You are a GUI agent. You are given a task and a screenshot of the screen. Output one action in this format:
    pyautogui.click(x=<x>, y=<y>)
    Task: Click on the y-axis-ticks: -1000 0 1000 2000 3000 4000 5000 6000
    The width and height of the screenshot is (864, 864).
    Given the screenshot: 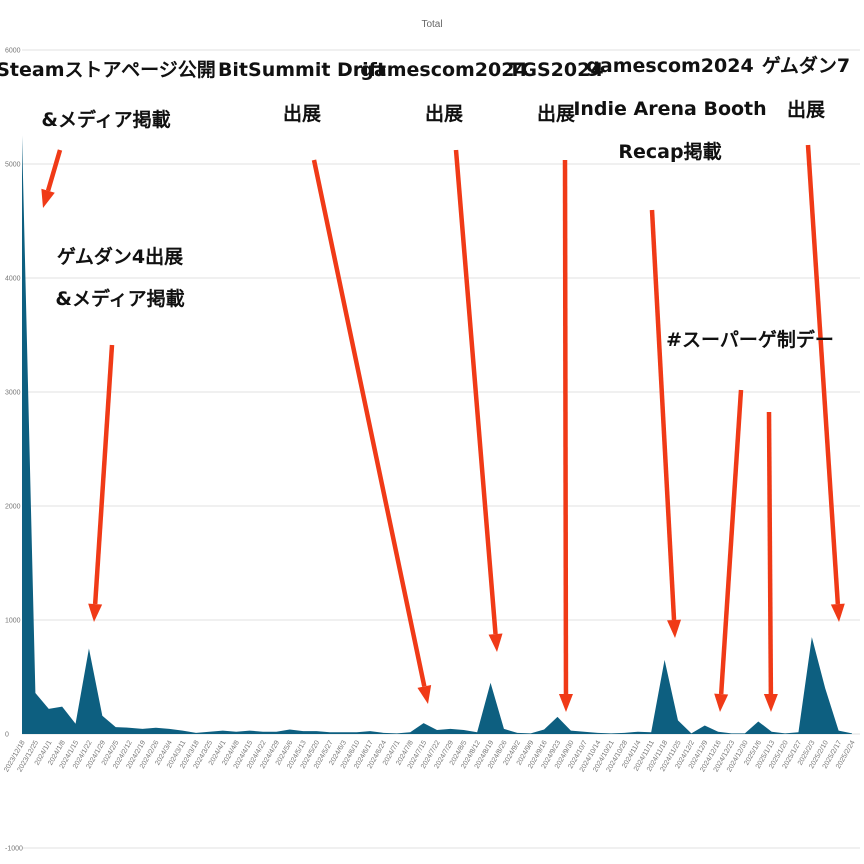 What is the action you would take?
    pyautogui.click(x=14, y=450)
    